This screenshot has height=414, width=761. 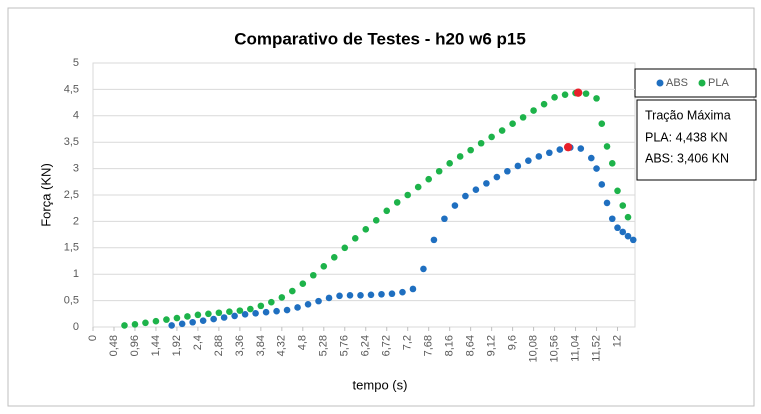 I want to click on x-tick-label: 10,08, so click(x=533, y=349).